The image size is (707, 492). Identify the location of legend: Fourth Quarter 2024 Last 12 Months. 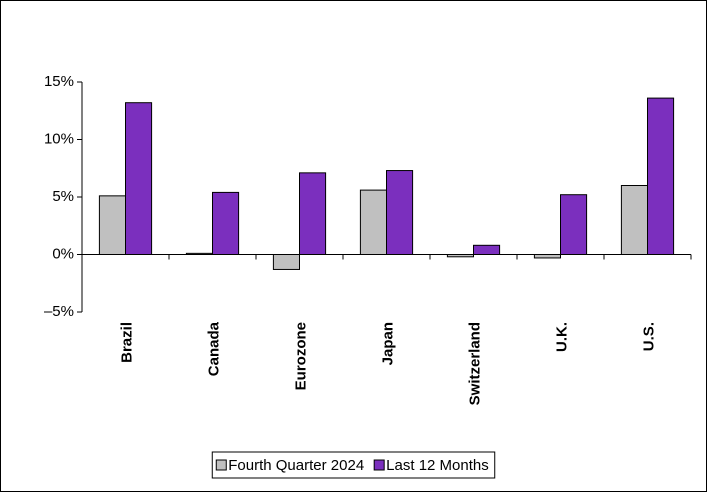
(353, 465).